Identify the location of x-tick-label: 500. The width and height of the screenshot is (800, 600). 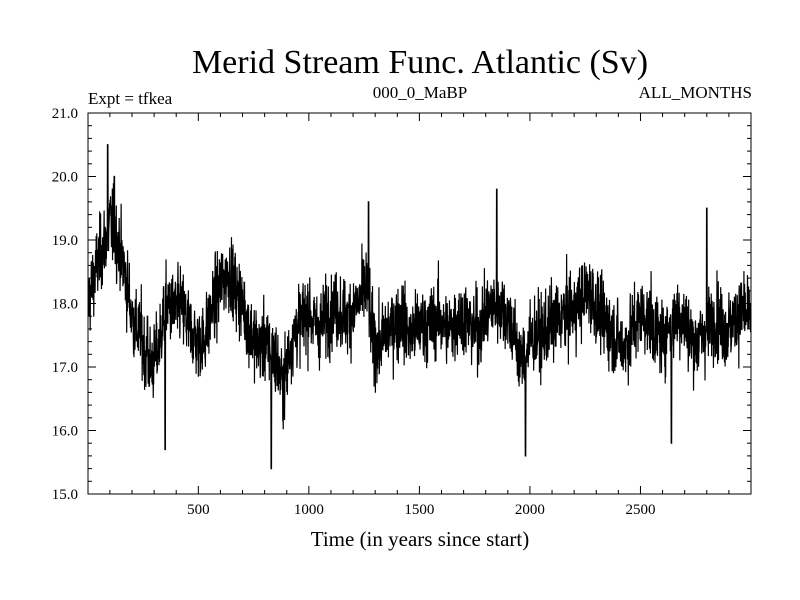
(198, 510).